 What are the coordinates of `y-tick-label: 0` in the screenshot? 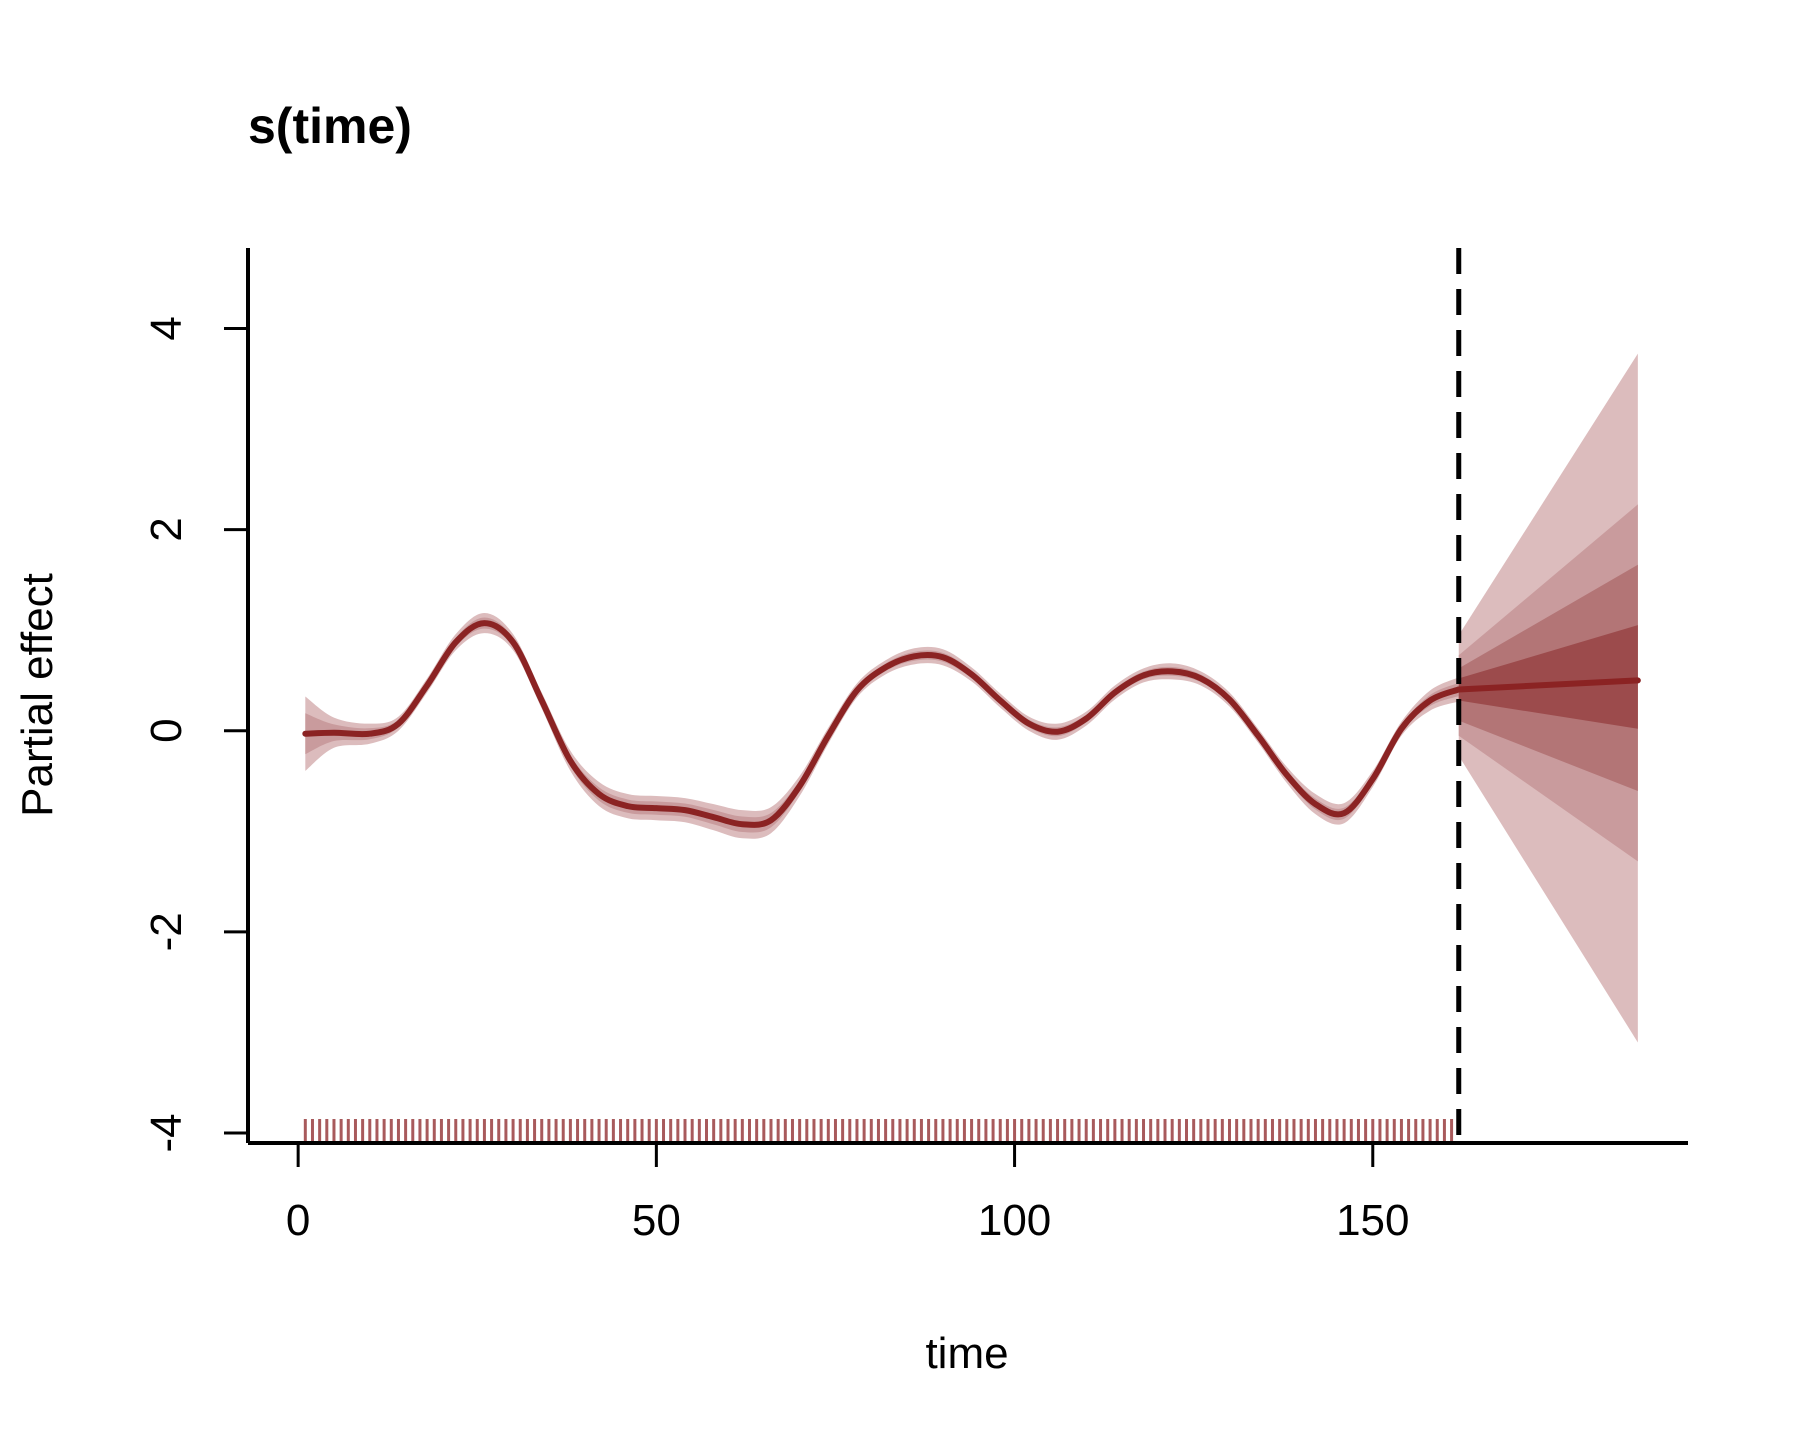 It's located at (166, 730).